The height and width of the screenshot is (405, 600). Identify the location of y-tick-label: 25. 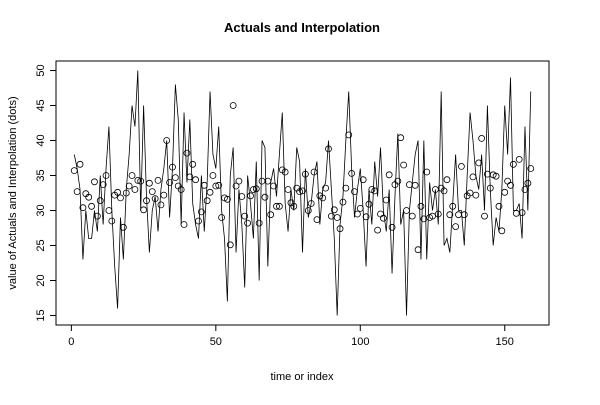
(41, 245).